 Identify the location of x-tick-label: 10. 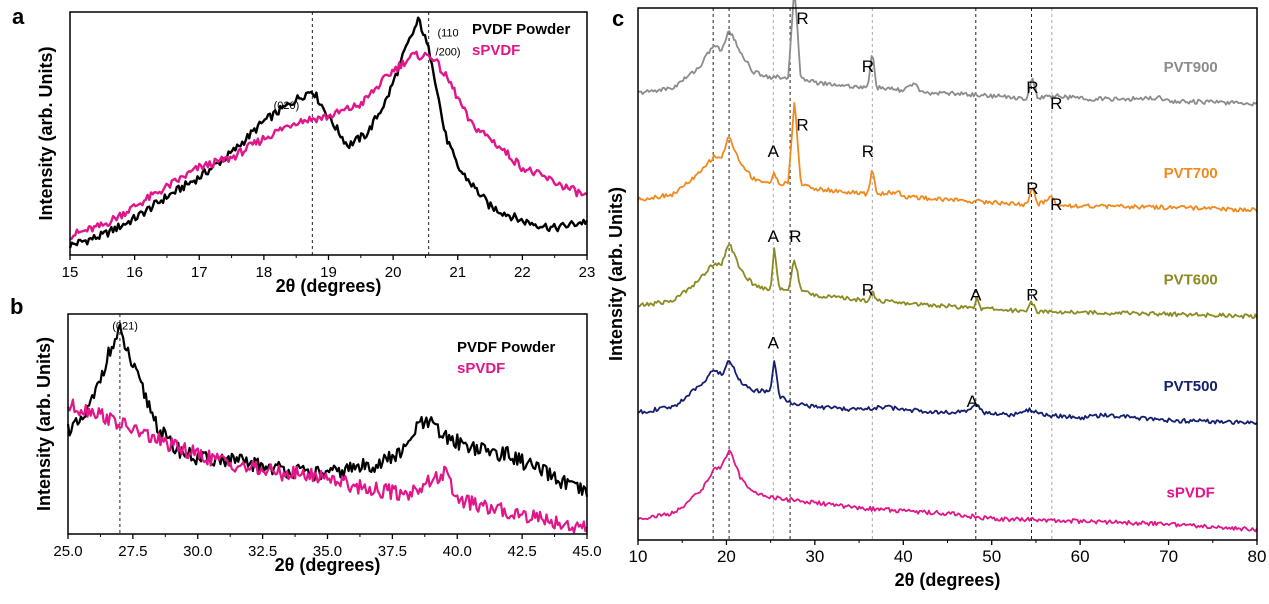
(638, 556).